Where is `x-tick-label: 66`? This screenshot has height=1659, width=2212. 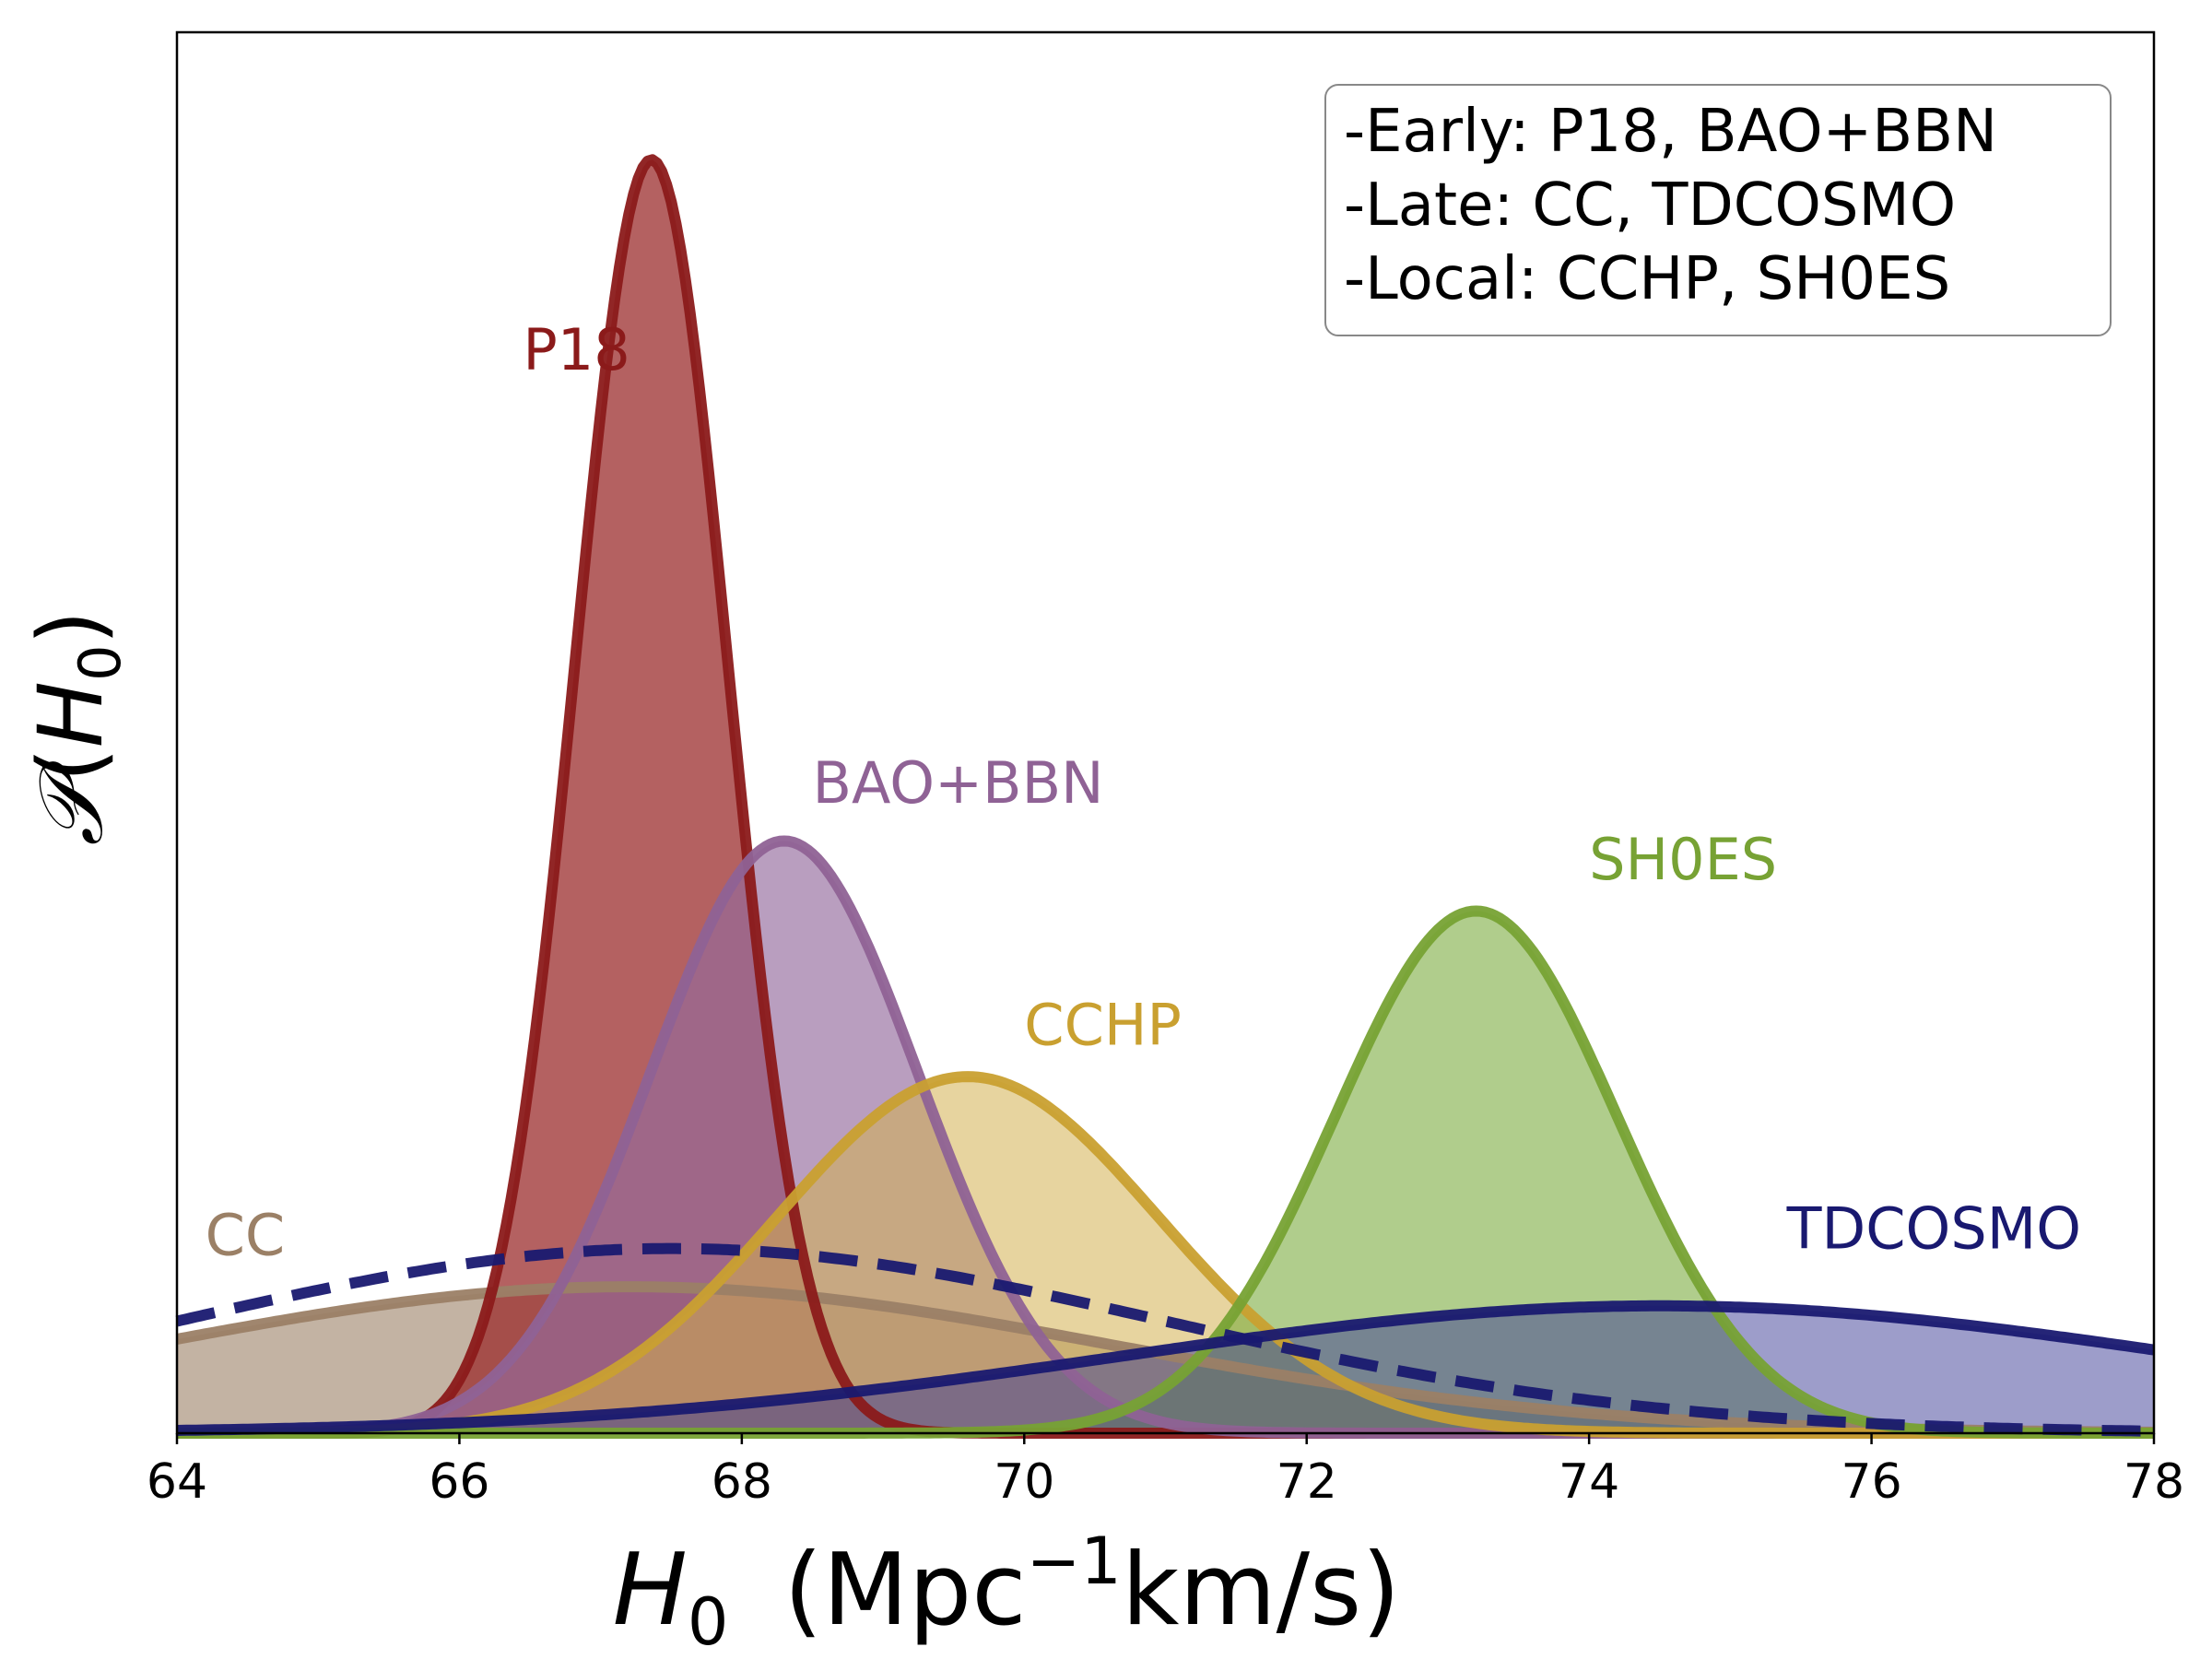 x-tick-label: 66 is located at coordinates (459, 1482).